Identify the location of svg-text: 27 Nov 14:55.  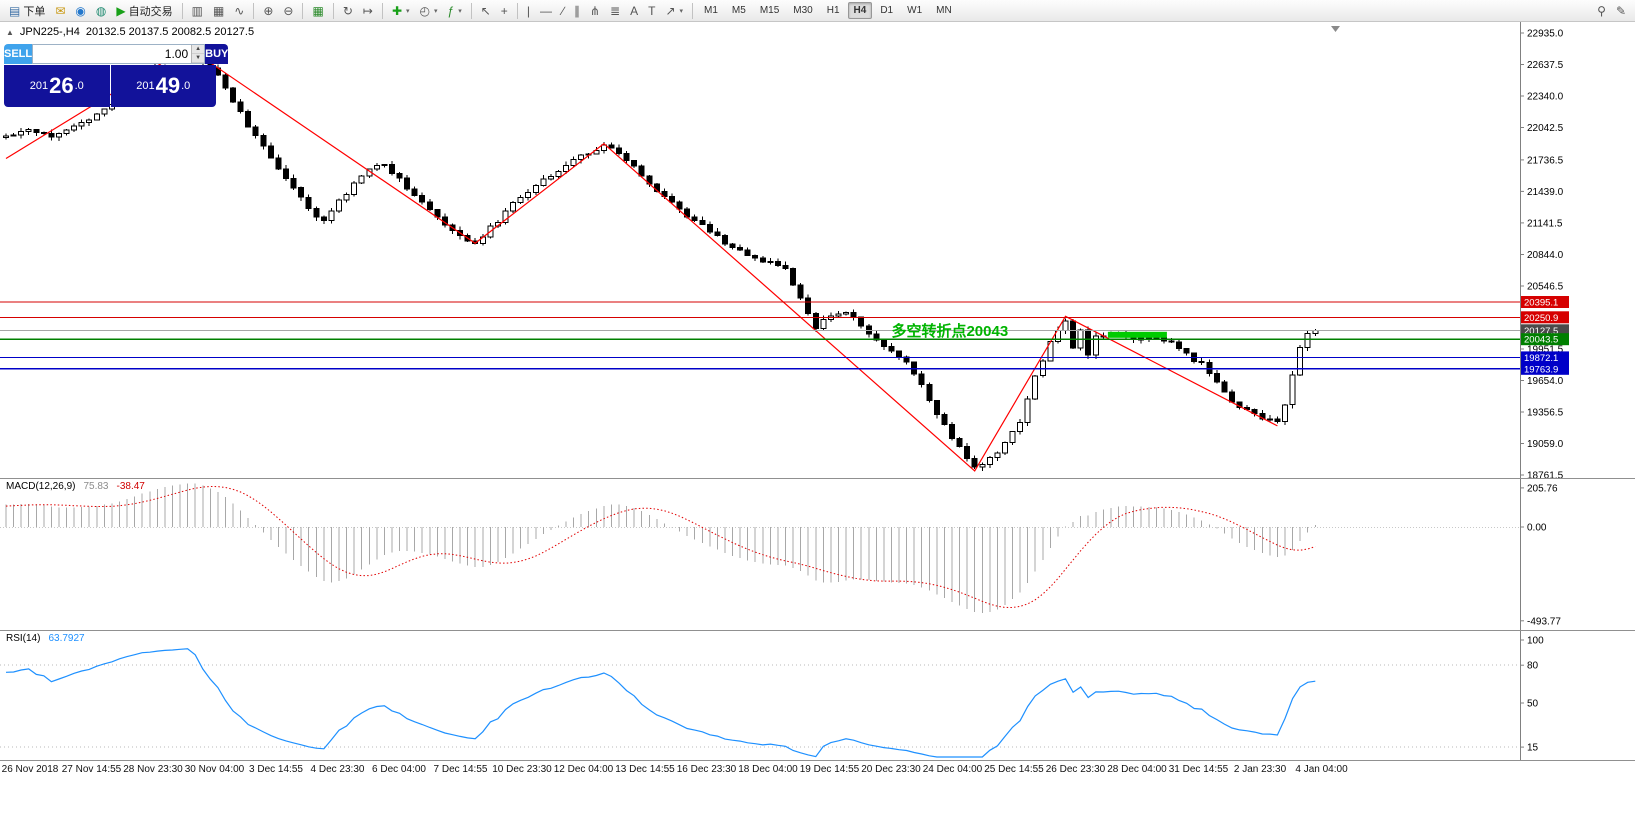
(92, 769).